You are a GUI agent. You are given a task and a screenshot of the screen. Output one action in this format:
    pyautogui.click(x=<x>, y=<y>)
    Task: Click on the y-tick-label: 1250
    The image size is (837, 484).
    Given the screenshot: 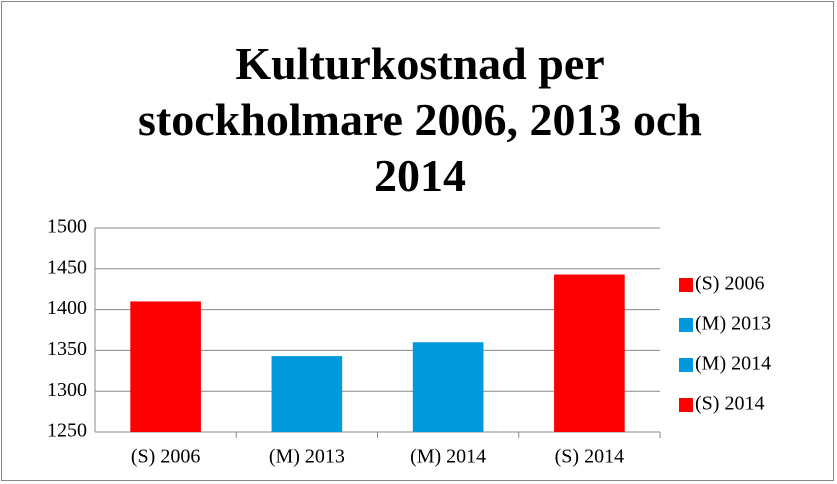 What is the action you would take?
    pyautogui.click(x=67, y=431)
    